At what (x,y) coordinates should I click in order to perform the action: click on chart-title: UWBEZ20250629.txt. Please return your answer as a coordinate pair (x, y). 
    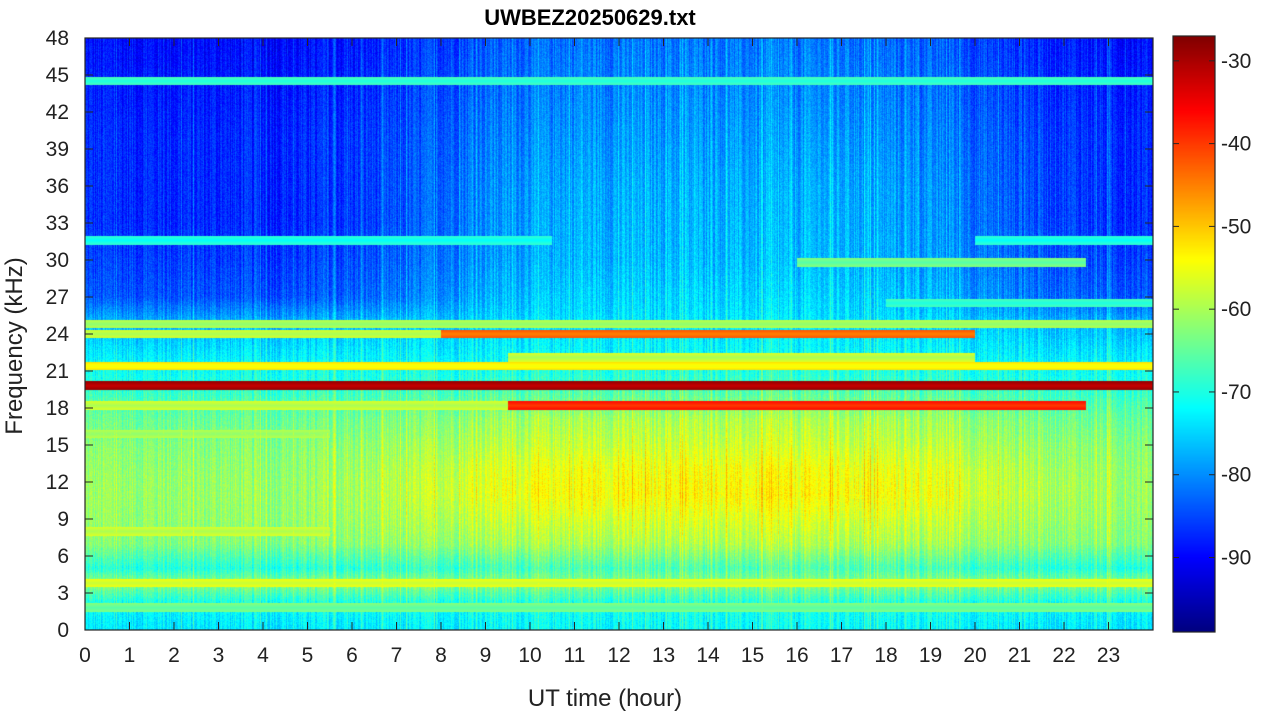
    Looking at the image, I should click on (590, 17).